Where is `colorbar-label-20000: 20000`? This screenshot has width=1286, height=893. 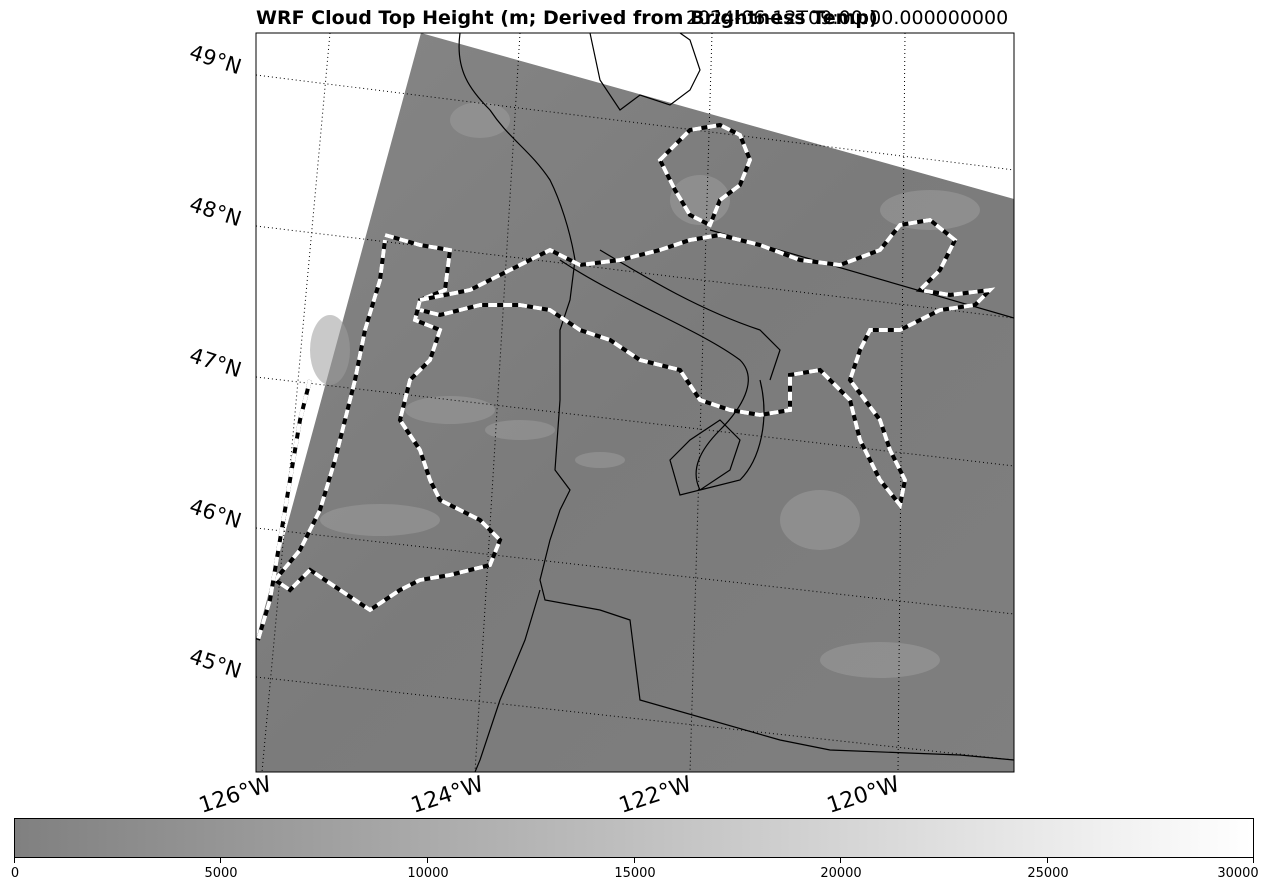 colorbar-label-20000: 20000 is located at coordinates (841, 873).